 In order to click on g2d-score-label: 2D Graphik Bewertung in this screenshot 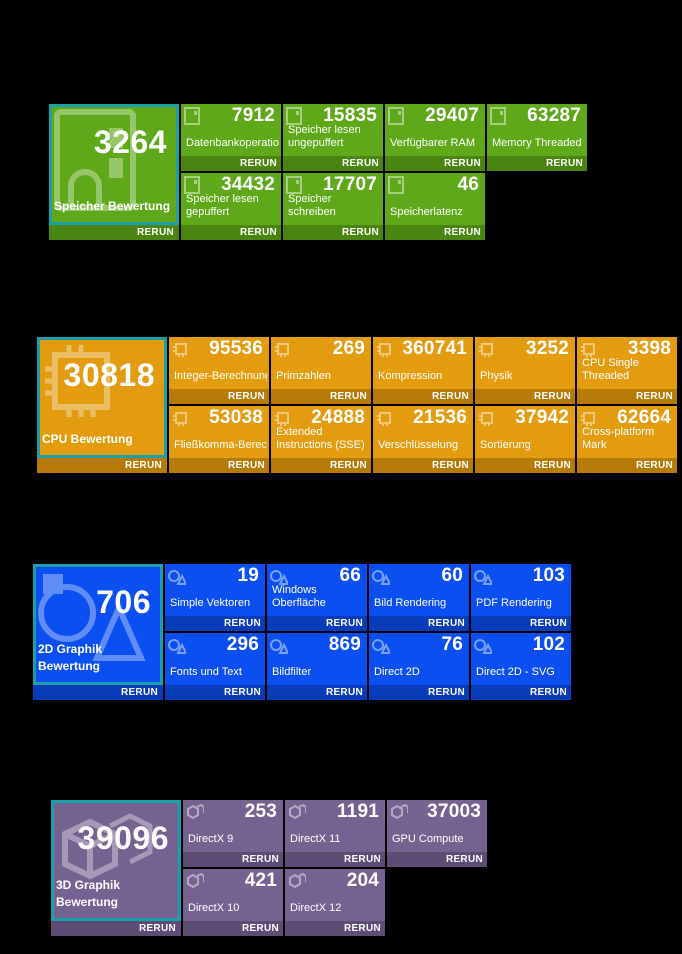, I will do `click(70, 657)`.